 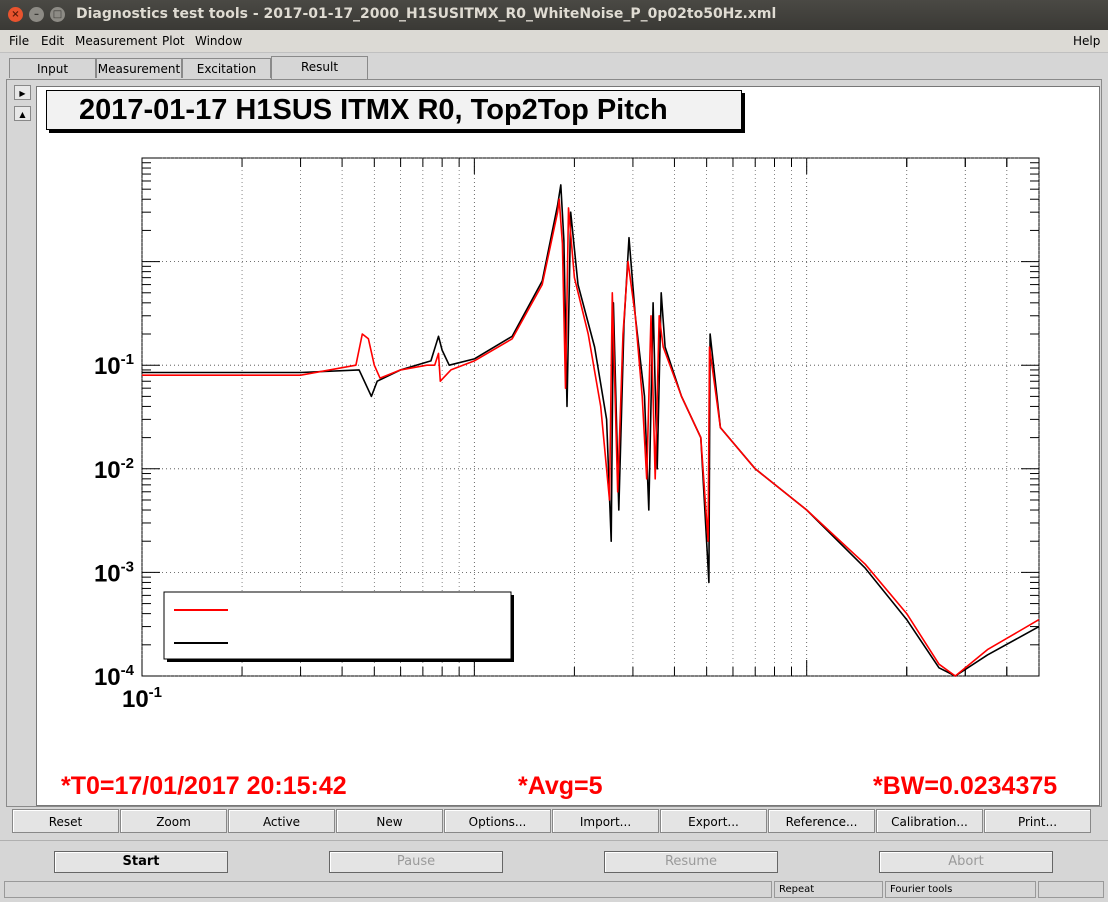 I want to click on y-tick-label: 10⁻⁴, so click(x=114, y=676).